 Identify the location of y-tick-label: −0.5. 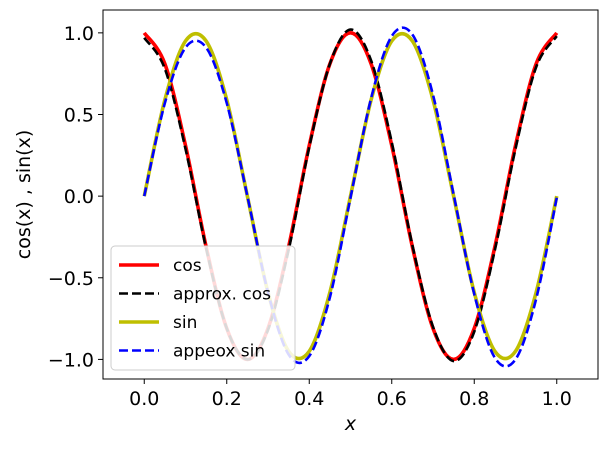
(71, 279).